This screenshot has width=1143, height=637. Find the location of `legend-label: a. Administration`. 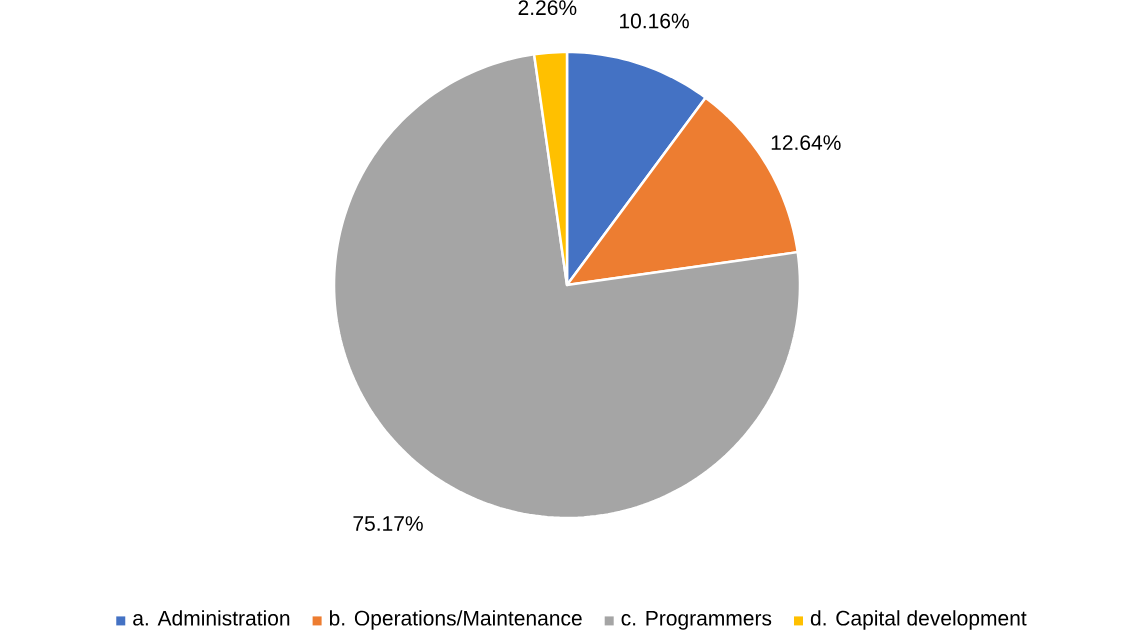

legend-label: a. Administration is located at coordinates (211, 618).